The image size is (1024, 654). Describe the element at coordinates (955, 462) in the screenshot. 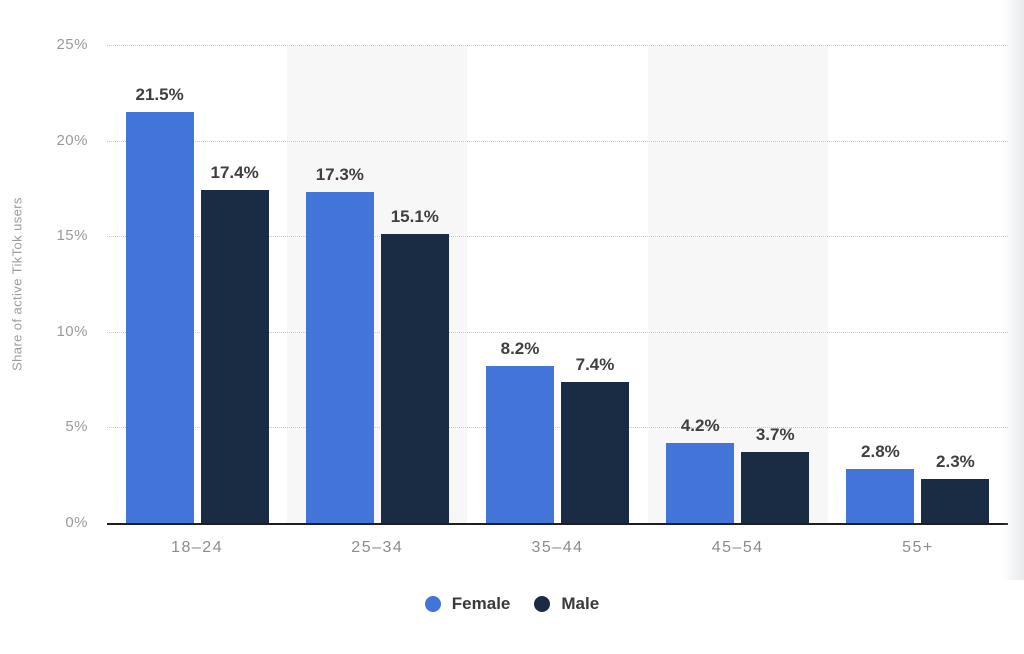

I see `value-label-male-55+: 2.3%` at that location.